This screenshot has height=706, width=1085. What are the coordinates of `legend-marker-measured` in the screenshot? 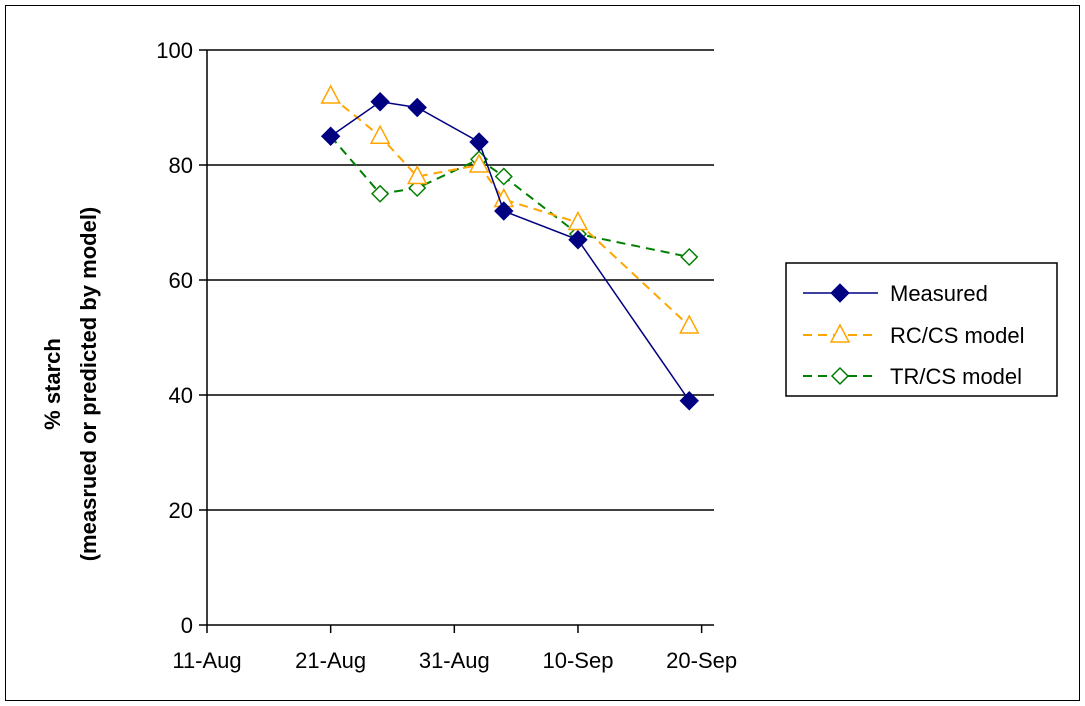 It's located at (840, 293).